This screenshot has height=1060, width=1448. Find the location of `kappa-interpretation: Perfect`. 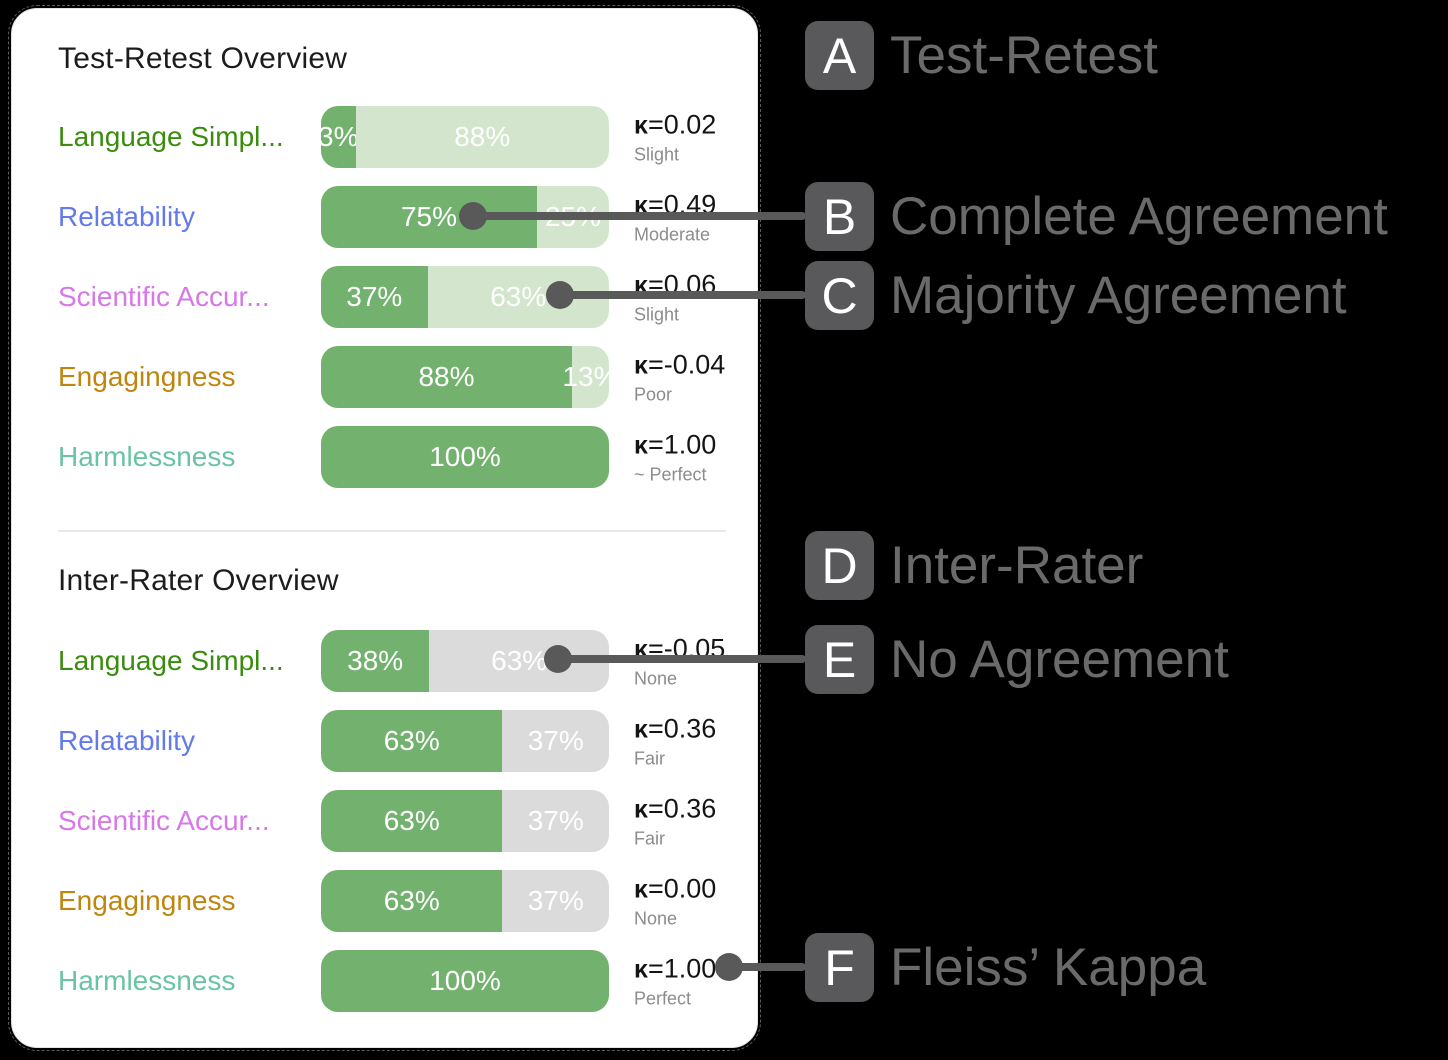

kappa-interpretation: Perfect is located at coordinates (663, 998).